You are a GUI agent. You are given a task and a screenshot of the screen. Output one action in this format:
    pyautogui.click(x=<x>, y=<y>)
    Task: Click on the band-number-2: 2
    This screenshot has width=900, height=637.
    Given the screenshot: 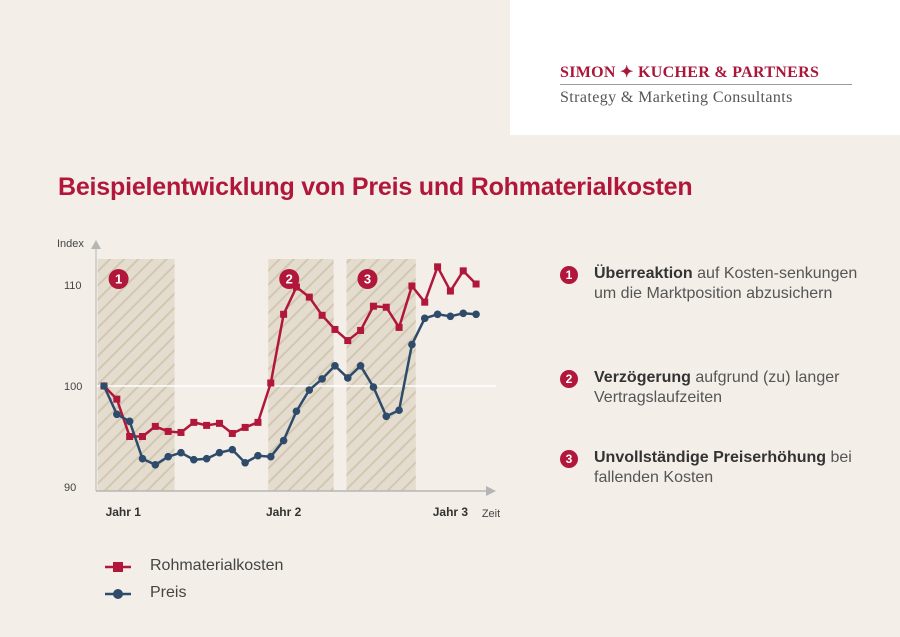 What is the action you would take?
    pyautogui.click(x=289, y=279)
    